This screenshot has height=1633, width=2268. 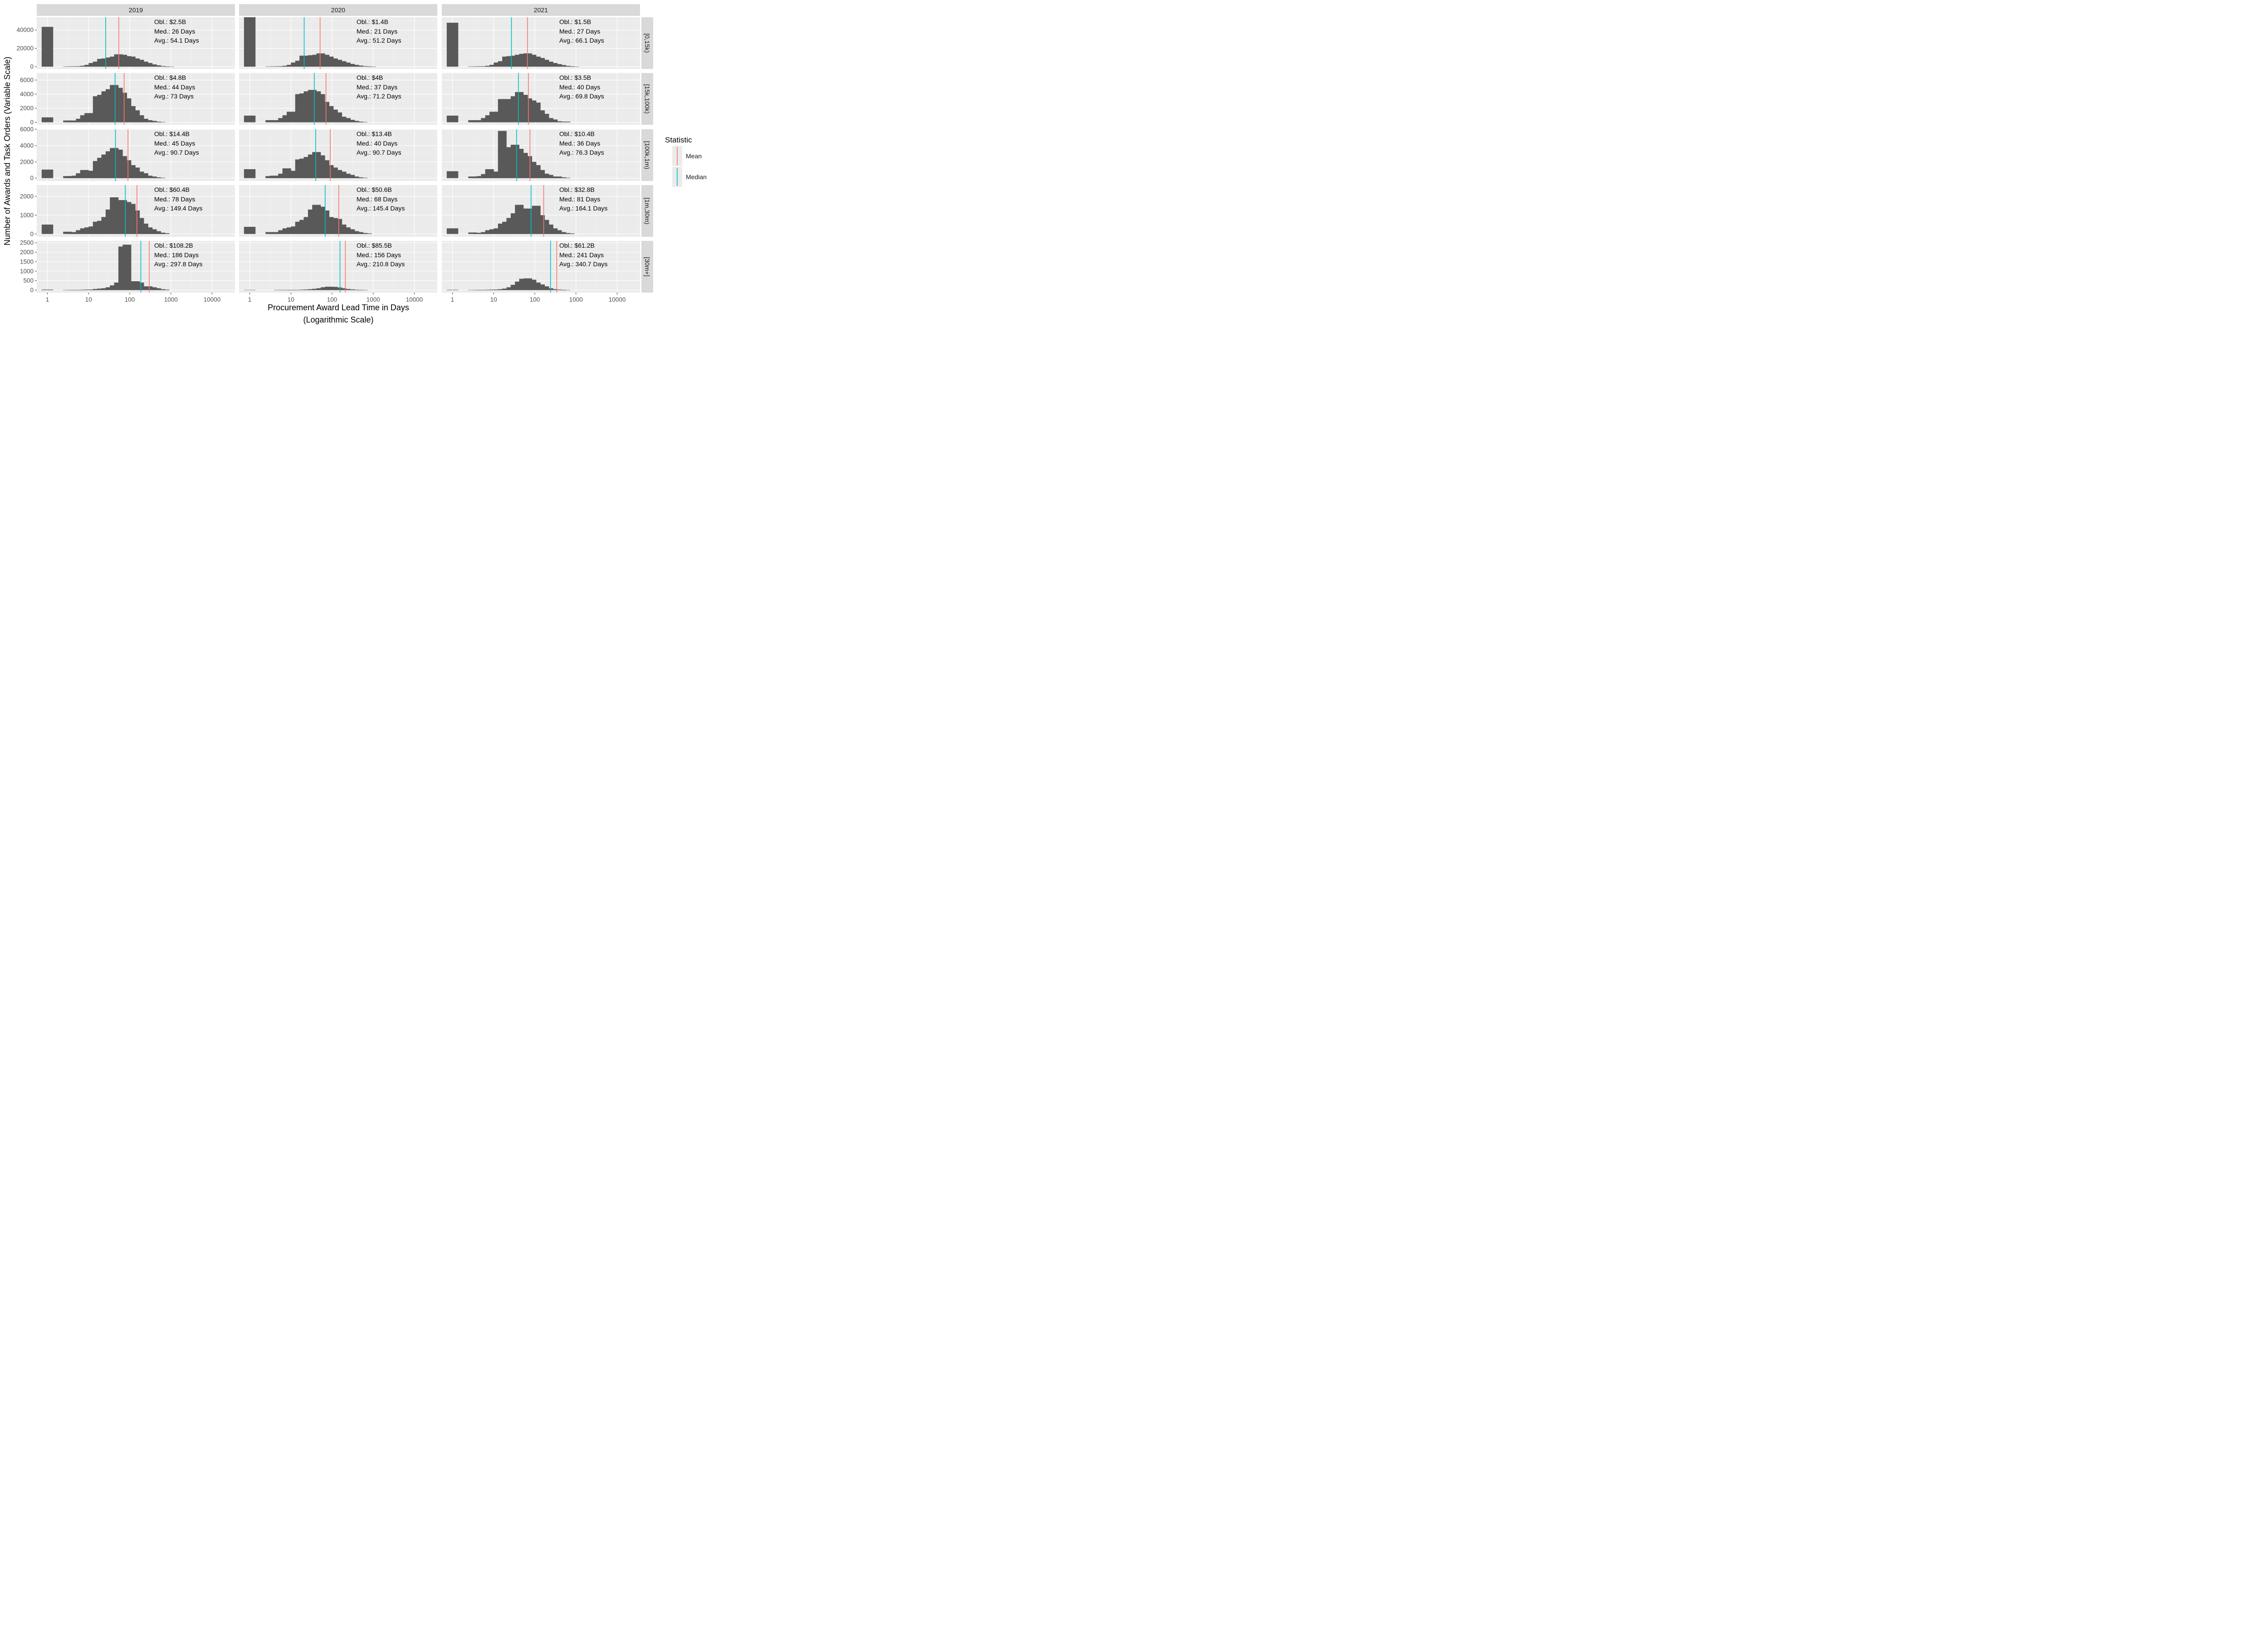 What do you see at coordinates (678, 140) in the screenshot?
I see `legend-title: Statistic` at bounding box center [678, 140].